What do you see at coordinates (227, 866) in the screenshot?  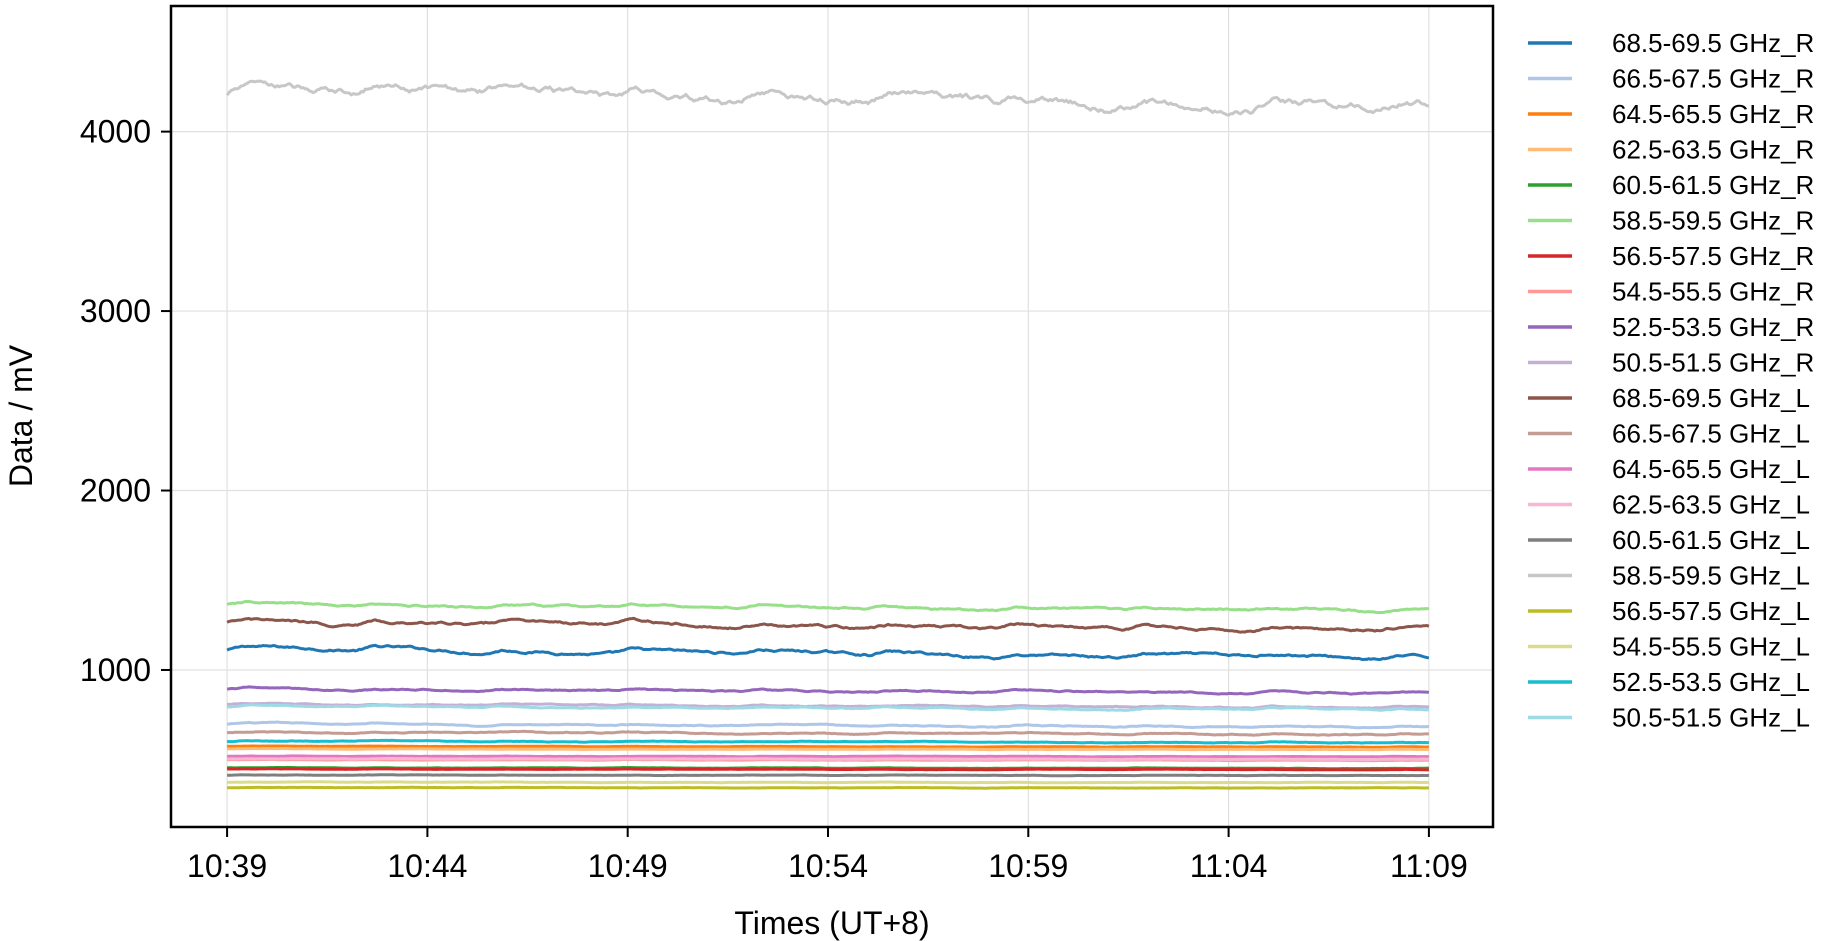 I see `x-tick-label: 10:39` at bounding box center [227, 866].